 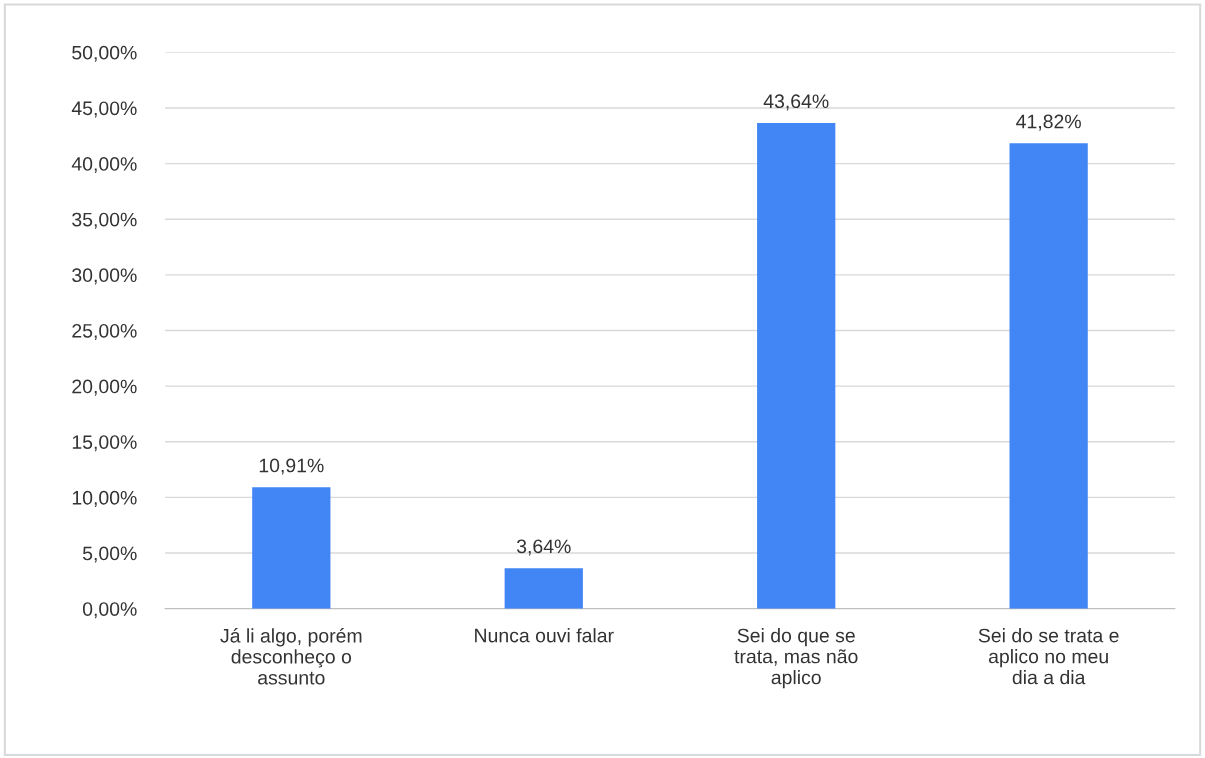 I want to click on data-label: 41,82%, so click(x=1048, y=122).